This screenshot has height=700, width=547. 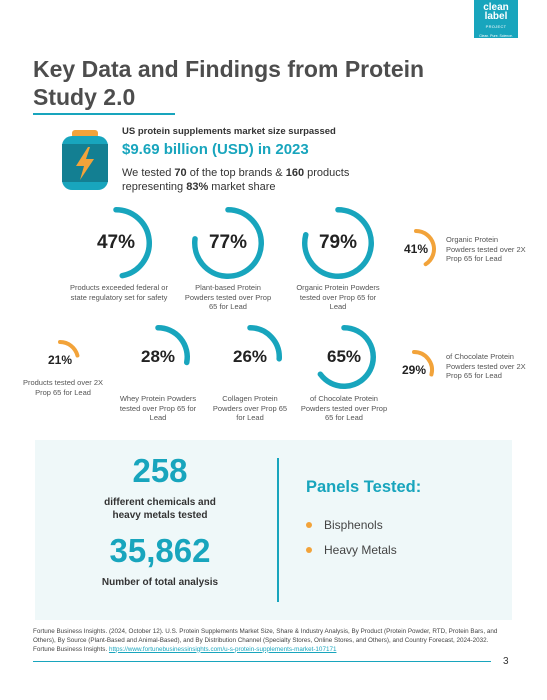 I want to click on panel-divider, so click(x=278, y=530).